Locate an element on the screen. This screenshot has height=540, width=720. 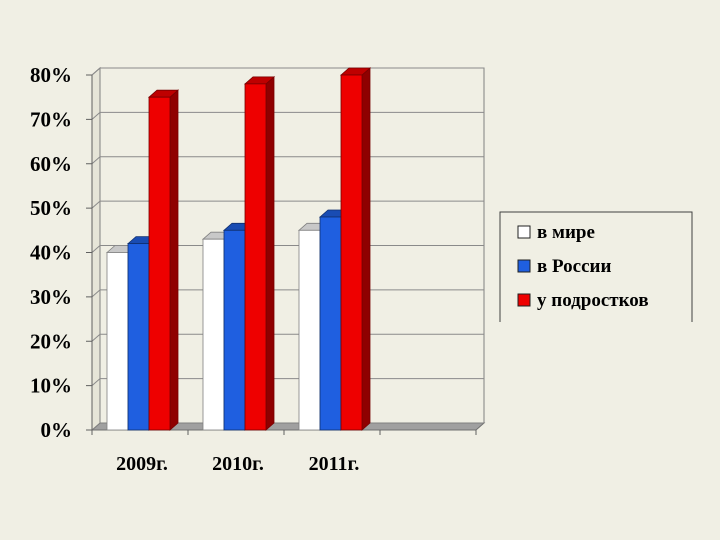
y-tick-label: 50% is located at coordinates (51, 208).